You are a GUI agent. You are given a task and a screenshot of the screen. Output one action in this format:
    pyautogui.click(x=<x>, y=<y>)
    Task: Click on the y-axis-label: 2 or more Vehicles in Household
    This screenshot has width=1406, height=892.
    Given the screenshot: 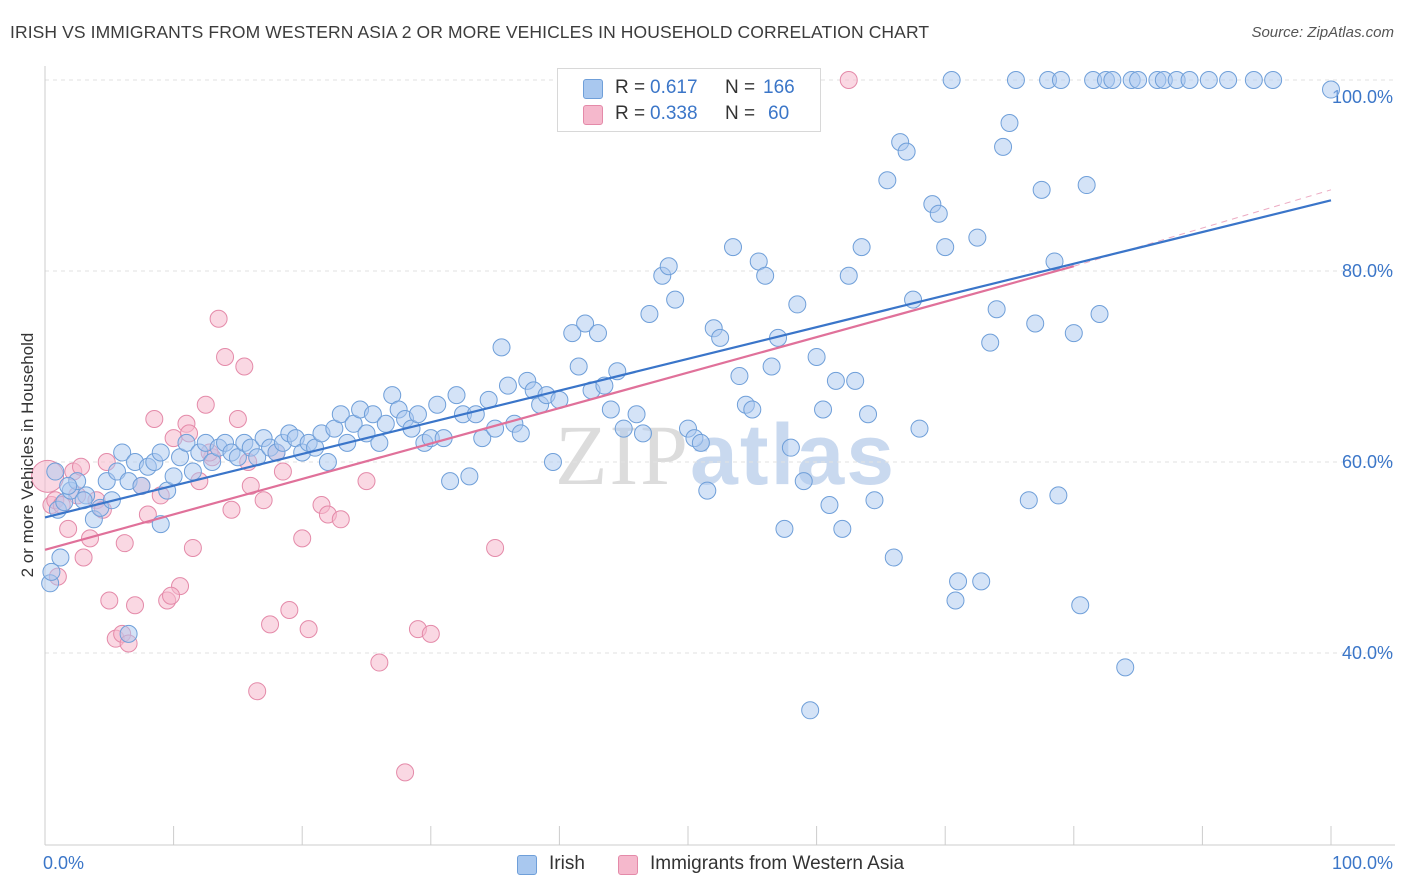 What is the action you would take?
    pyautogui.click(x=27, y=455)
    